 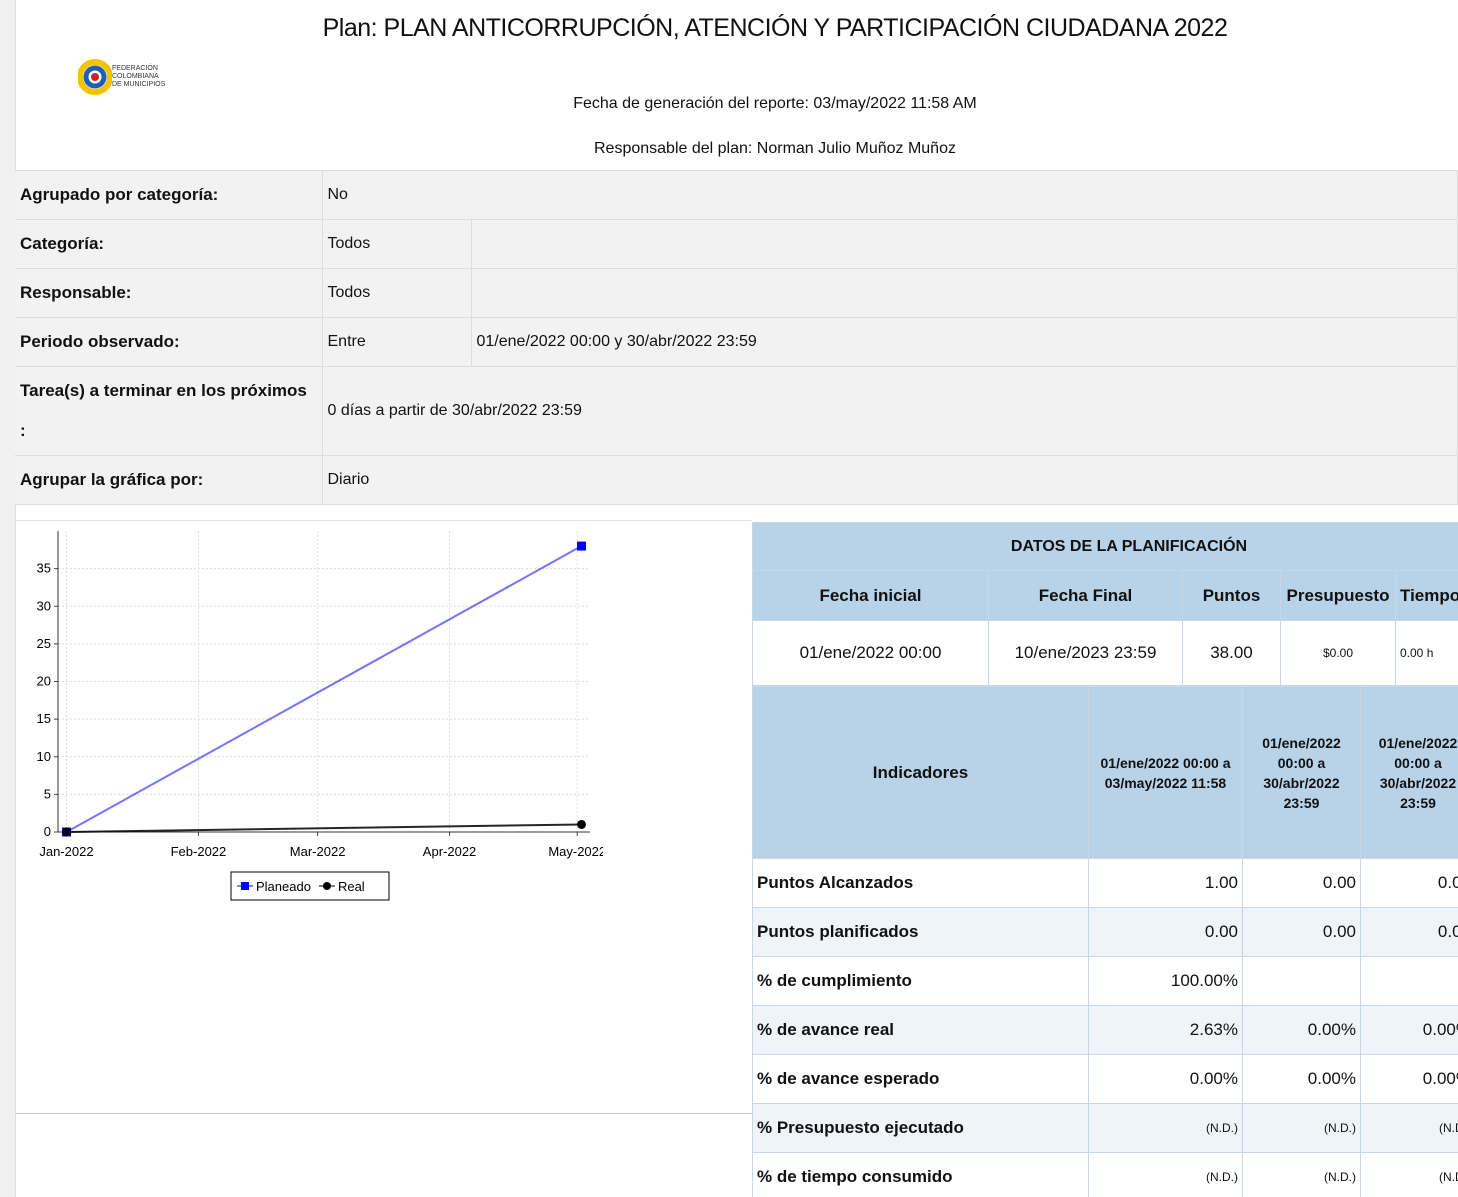 I want to click on y-tick-label: 15, so click(x=44, y=718).